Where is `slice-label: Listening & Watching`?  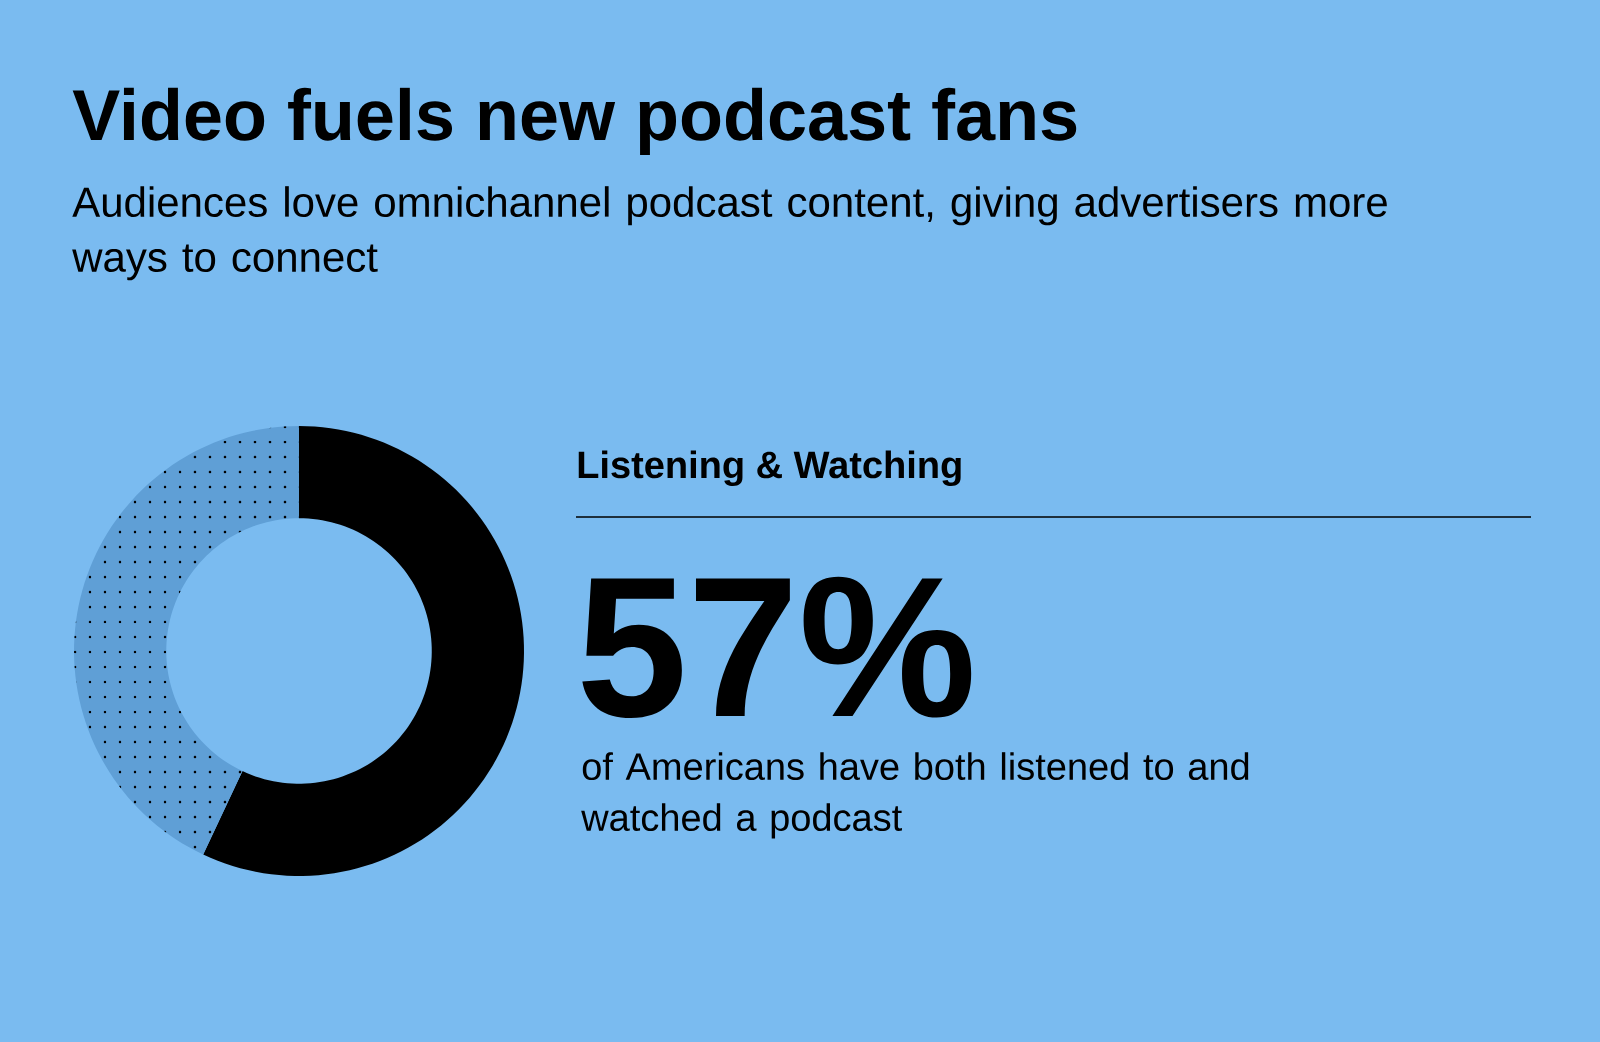
slice-label: Listening & Watching is located at coordinates (769, 468).